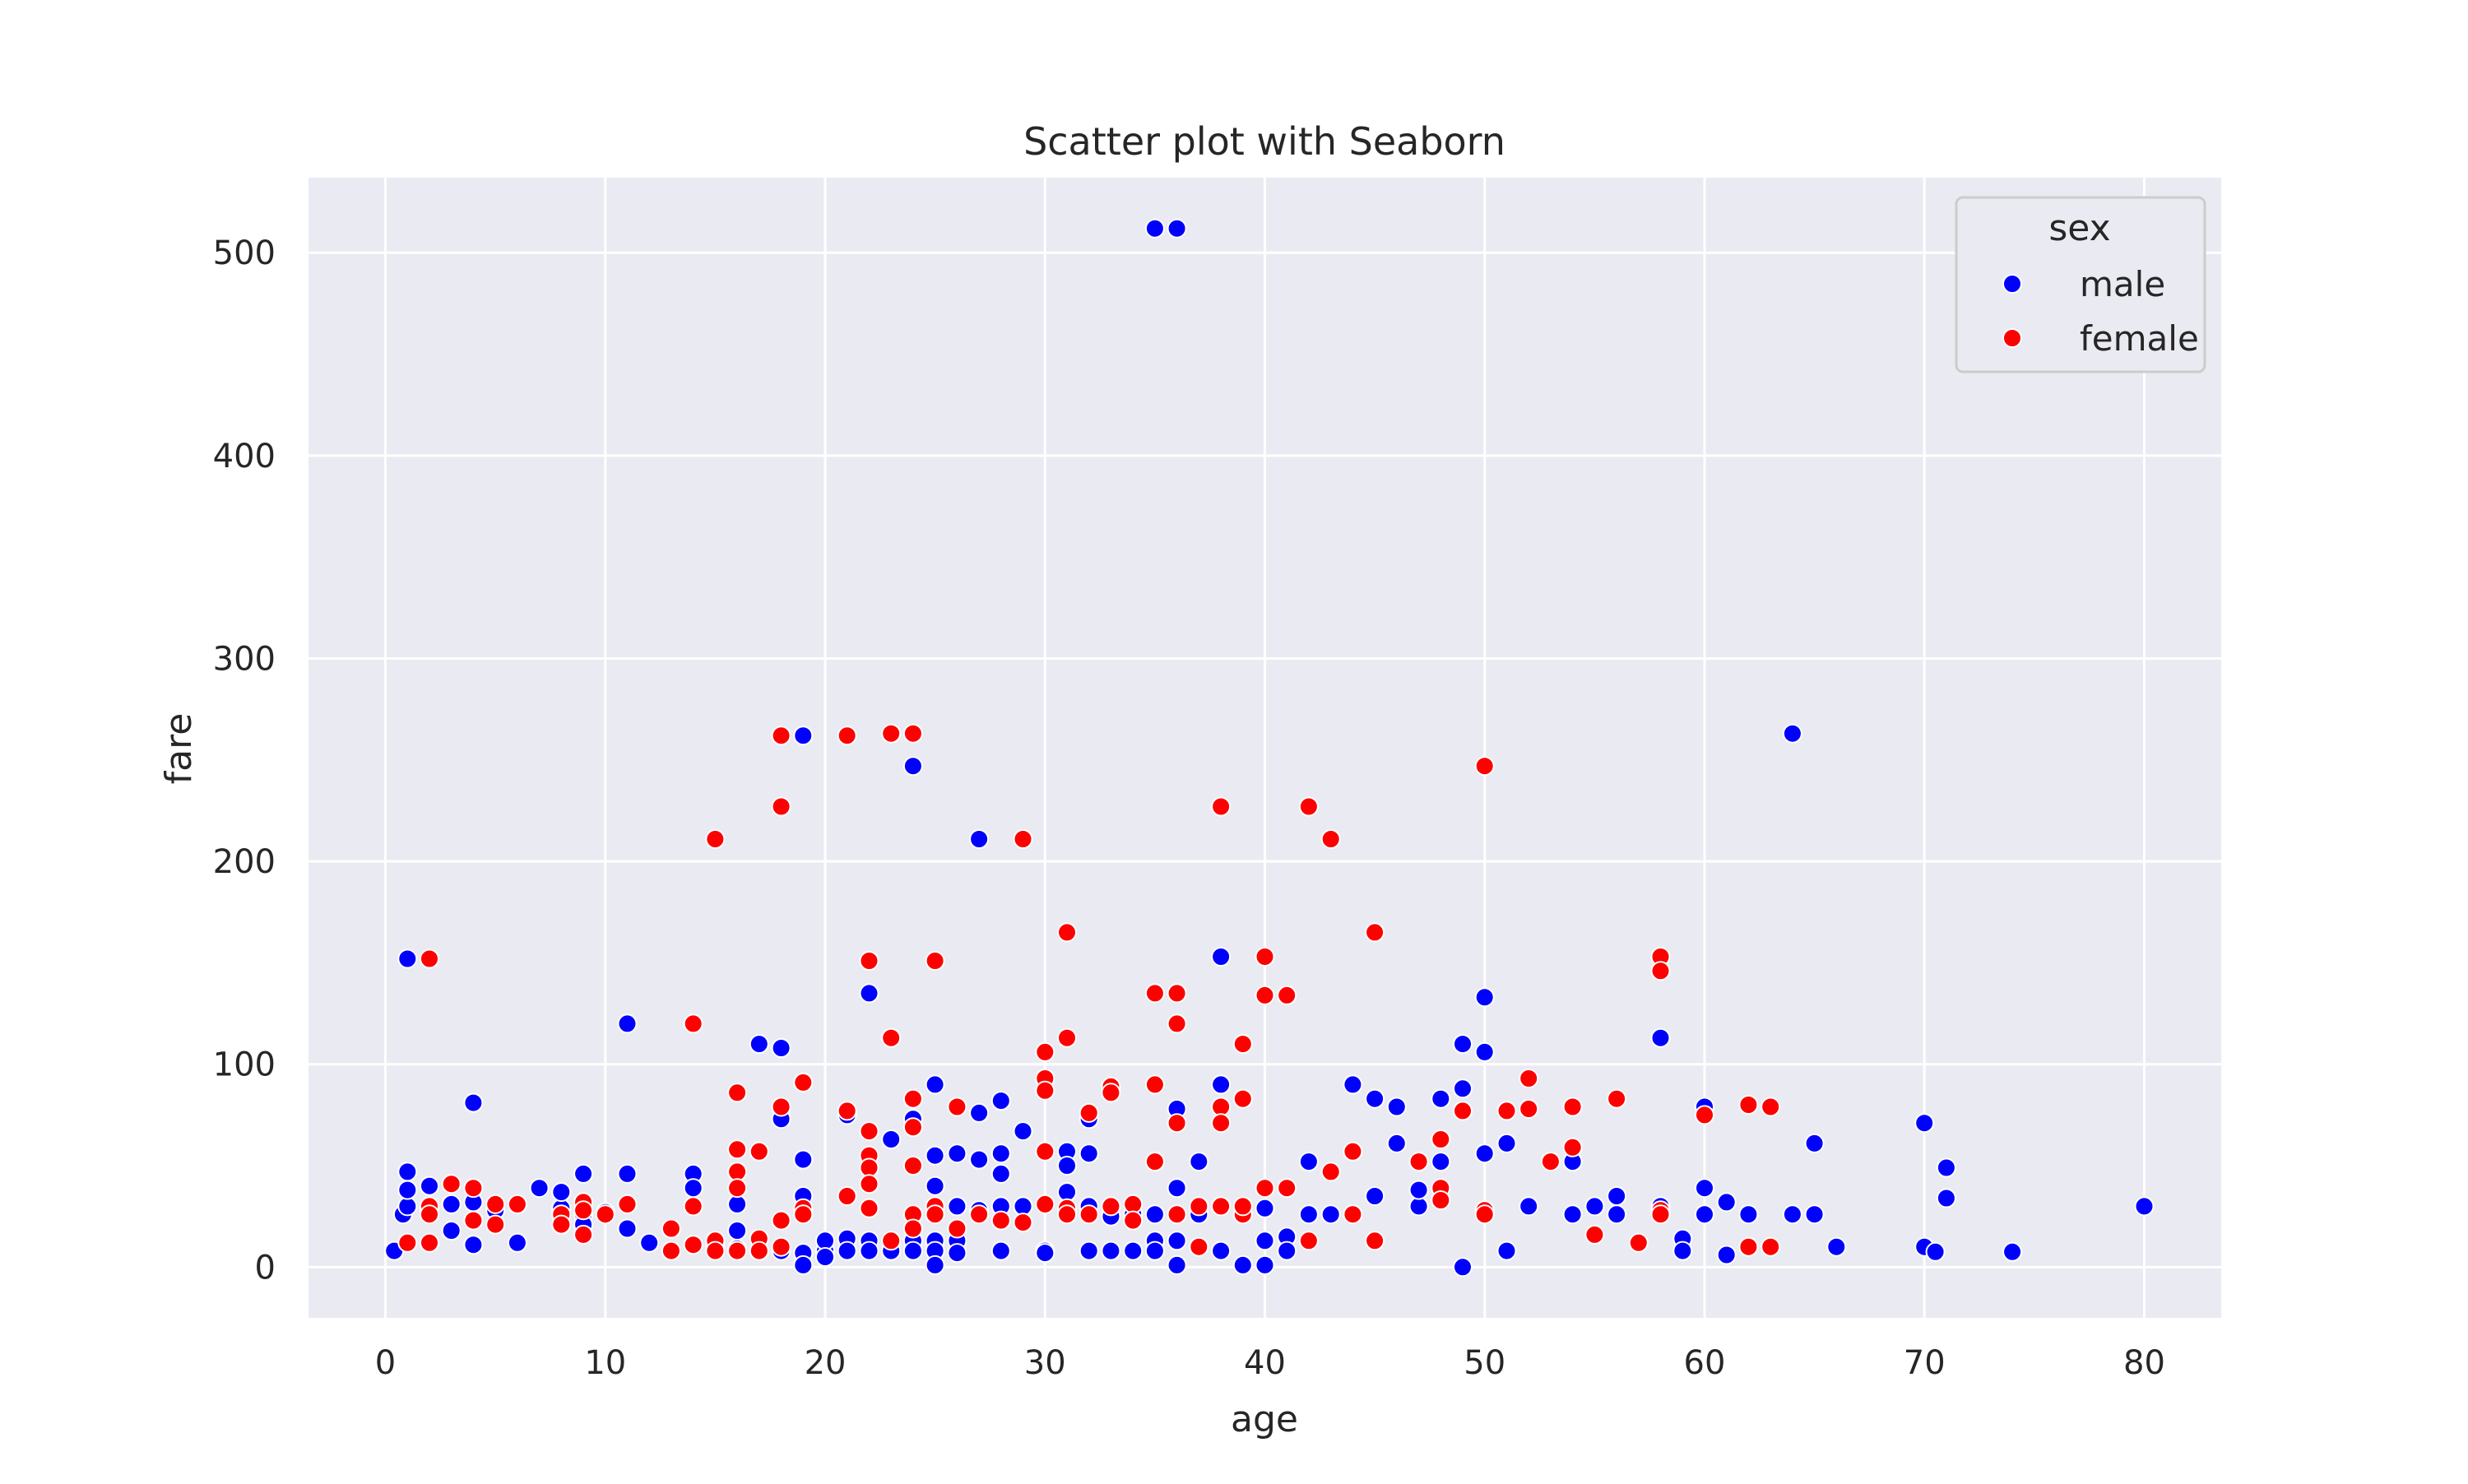 This screenshot has height=1484, width=2468. What do you see at coordinates (2012, 338) in the screenshot?
I see `legend-marker-female` at bounding box center [2012, 338].